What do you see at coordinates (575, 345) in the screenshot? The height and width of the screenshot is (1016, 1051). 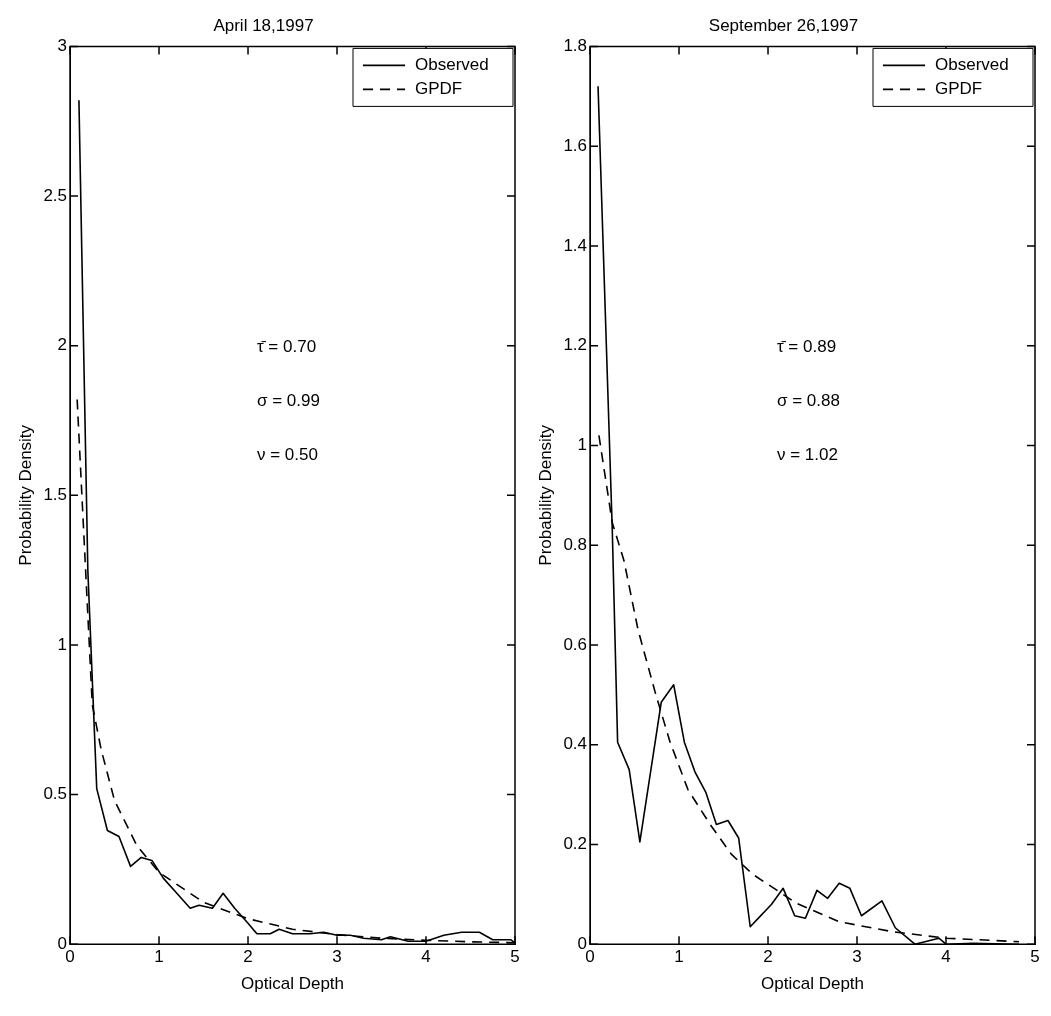 I see `y-tick-label: 1.2` at bounding box center [575, 345].